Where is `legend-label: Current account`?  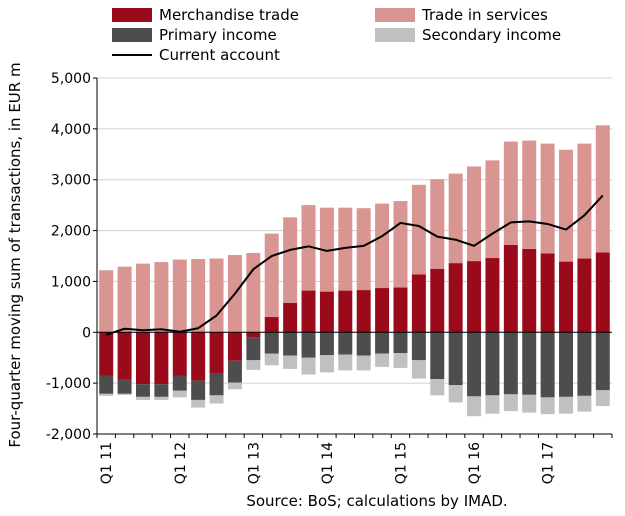 legend-label: Current account is located at coordinates (219, 55).